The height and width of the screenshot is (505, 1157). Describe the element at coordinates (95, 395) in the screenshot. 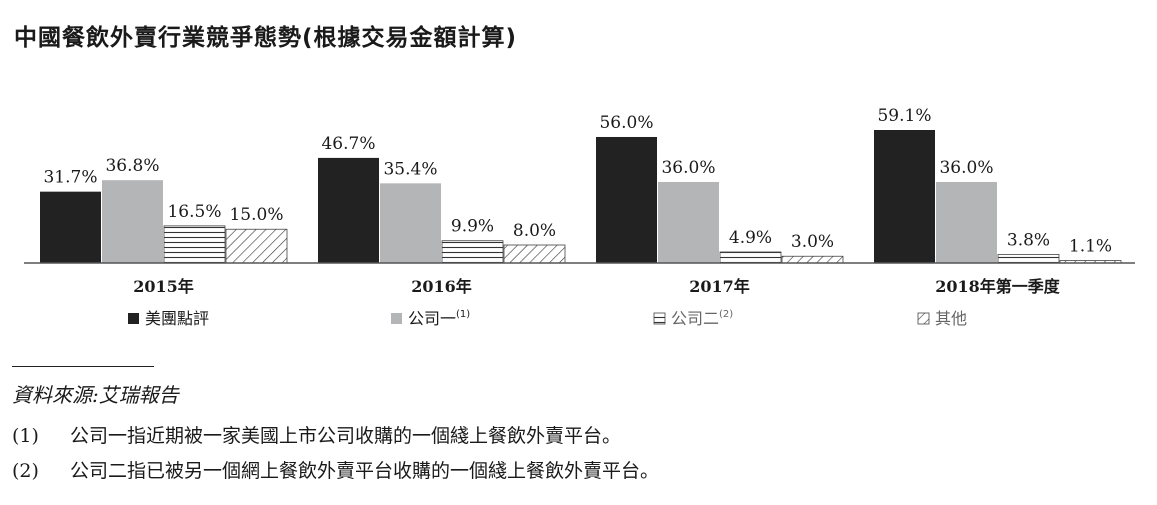

I see `source-note: 資料來源:艾瑞報告` at that location.